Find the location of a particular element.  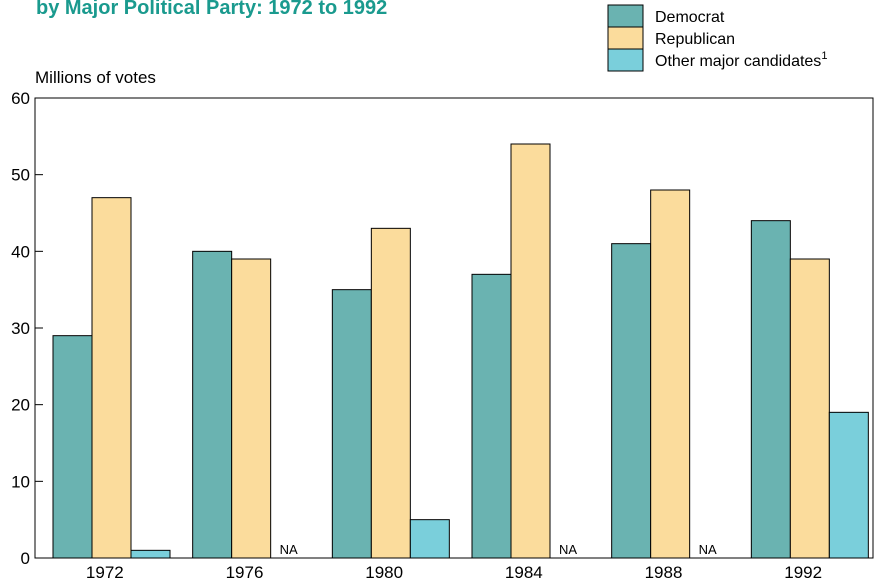

y-tick-label: 50 is located at coordinates (20, 175).